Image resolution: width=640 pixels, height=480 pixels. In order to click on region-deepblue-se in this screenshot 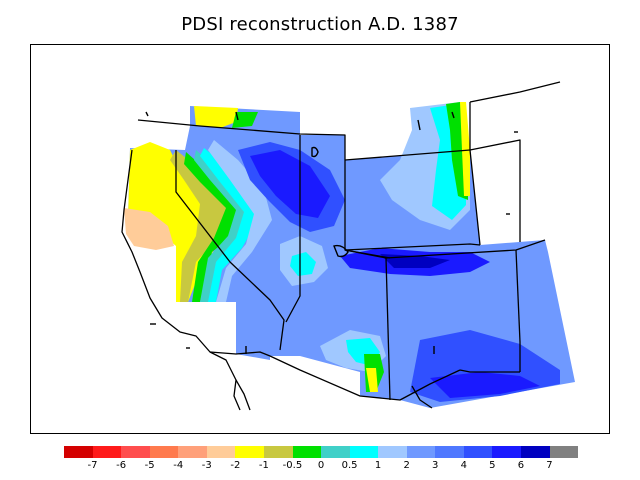, I will do `click(485, 385)`.